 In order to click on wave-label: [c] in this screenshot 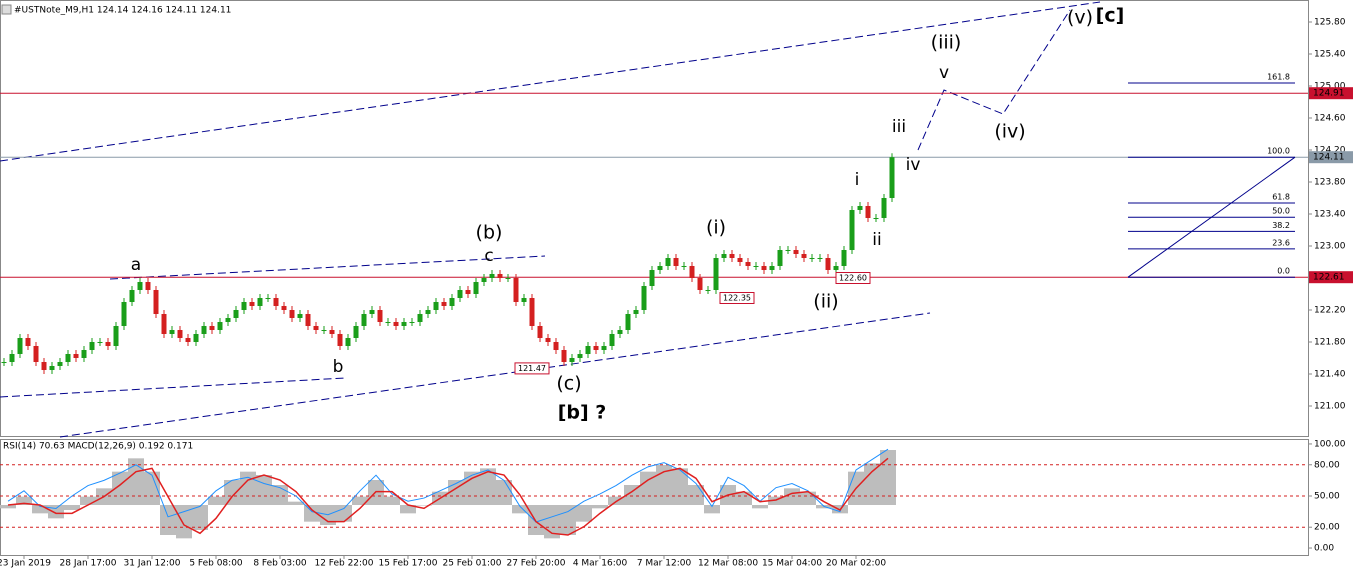, I will do `click(1110, 16)`.